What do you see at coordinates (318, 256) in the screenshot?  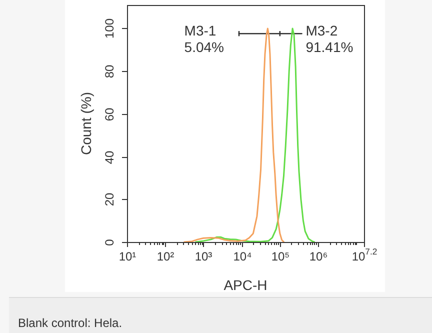 I see `x-tick-label: 10⁶` at bounding box center [318, 256].